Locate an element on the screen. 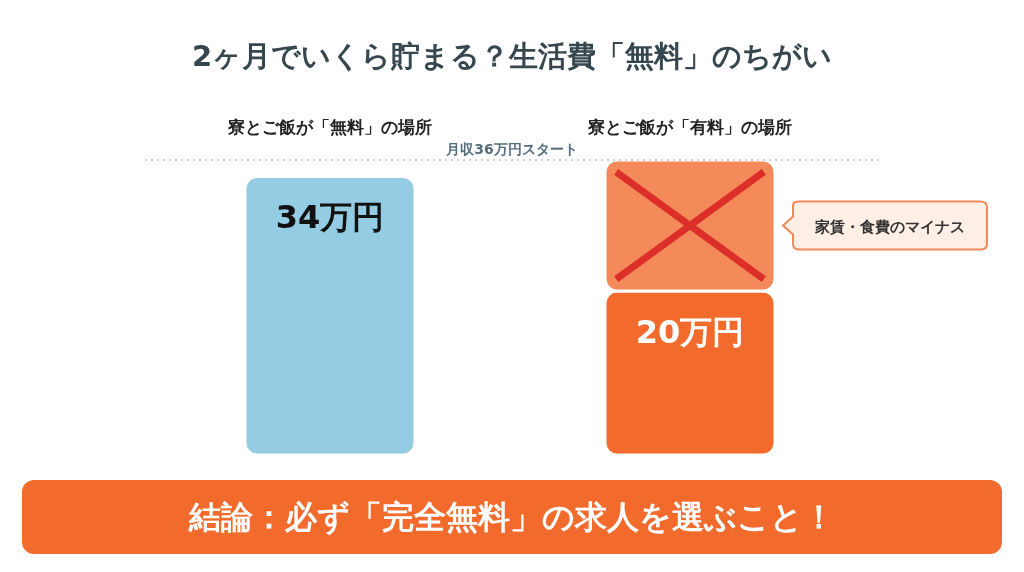 This screenshot has width=1024, height=572. data-label: 20万円 is located at coordinates (690, 332).